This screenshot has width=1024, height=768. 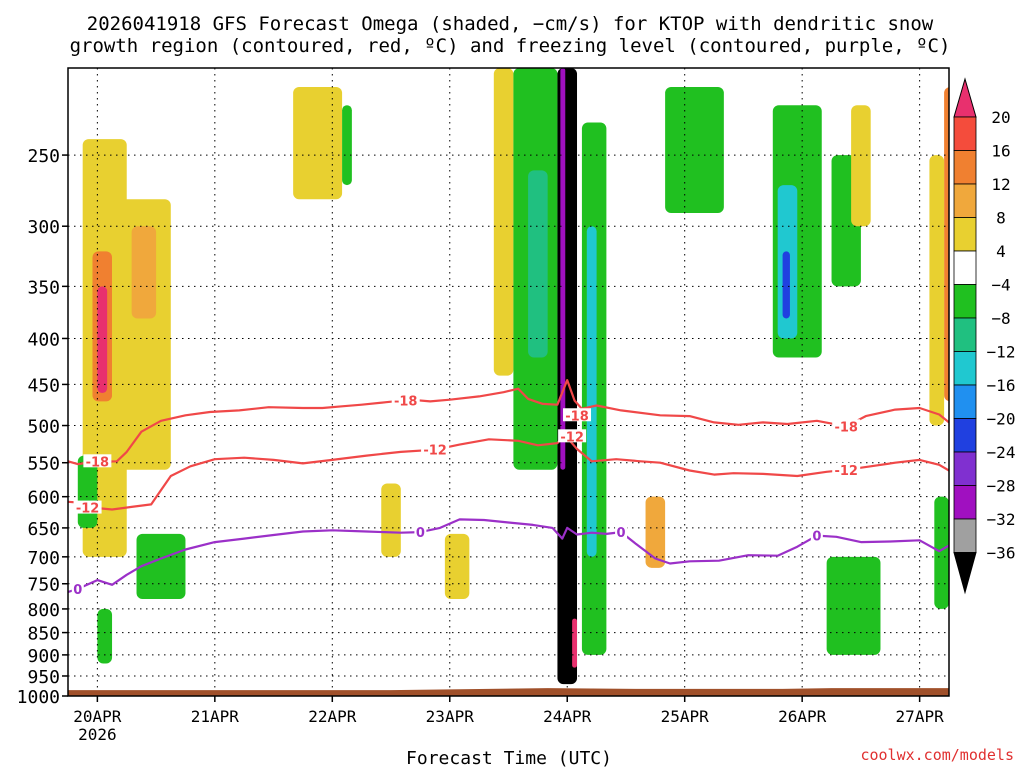 I want to click on x-tick-label-22APR: 22APR, so click(x=332, y=716).